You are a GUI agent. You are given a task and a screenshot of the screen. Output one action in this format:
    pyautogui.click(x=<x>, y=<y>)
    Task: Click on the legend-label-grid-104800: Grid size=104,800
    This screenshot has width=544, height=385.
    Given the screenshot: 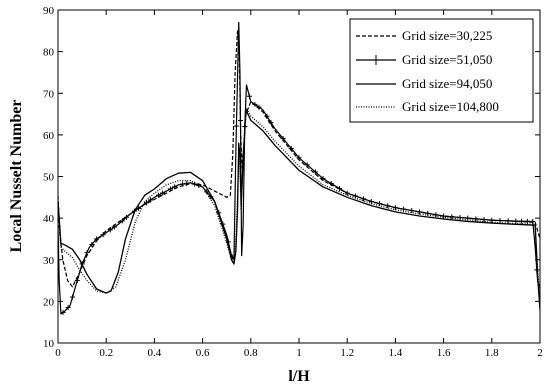 What is the action you would take?
    pyautogui.click(x=450, y=106)
    